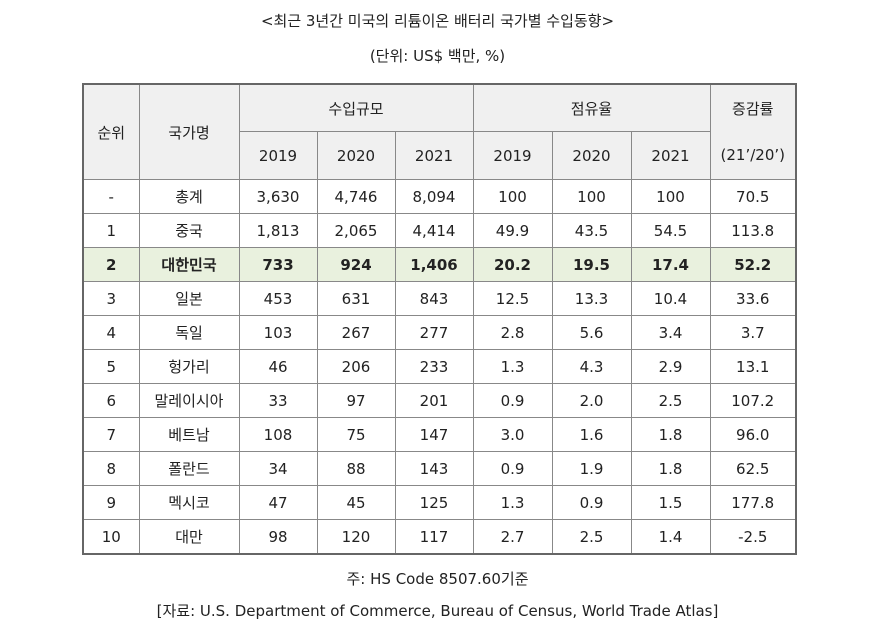  Describe the element at coordinates (670, 196) in the screenshot. I see `cell-s2021: 100` at that location.